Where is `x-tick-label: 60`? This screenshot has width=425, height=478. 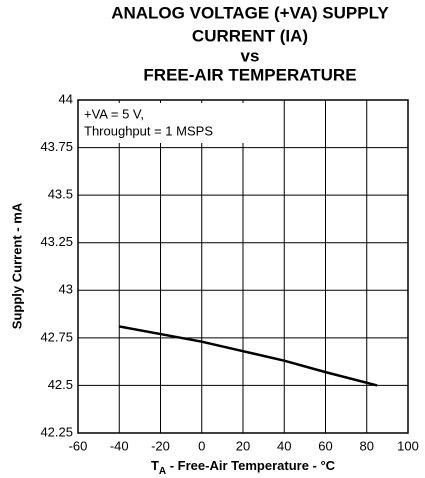
x-tick-label: 60 is located at coordinates (325, 445).